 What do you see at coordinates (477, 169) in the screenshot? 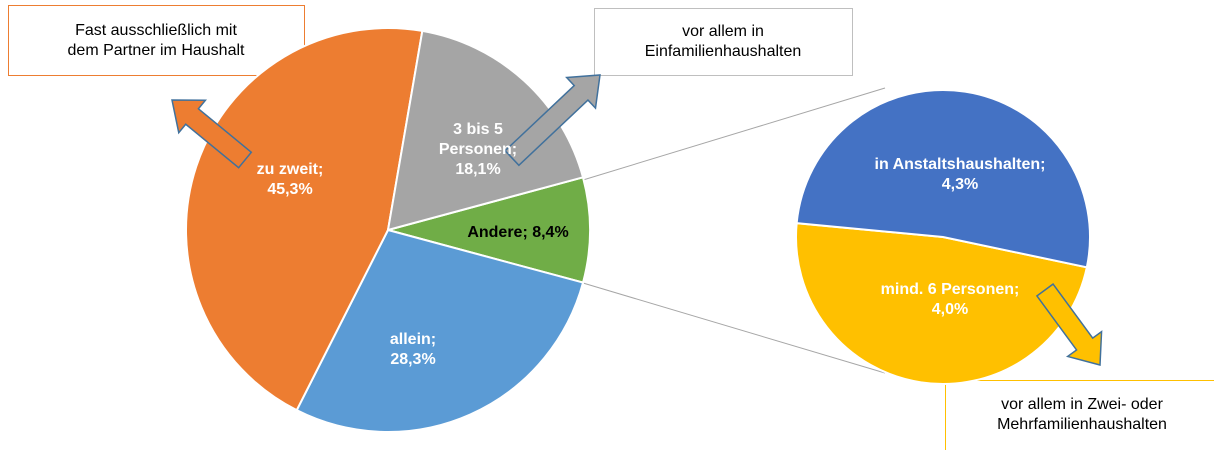
I see `data-label-line: 18,1%` at bounding box center [477, 169].